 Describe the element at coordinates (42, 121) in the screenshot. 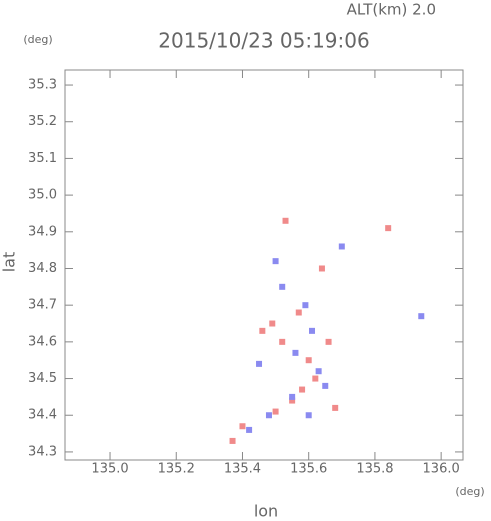

I see `y-tick-label: 35.2` at that location.